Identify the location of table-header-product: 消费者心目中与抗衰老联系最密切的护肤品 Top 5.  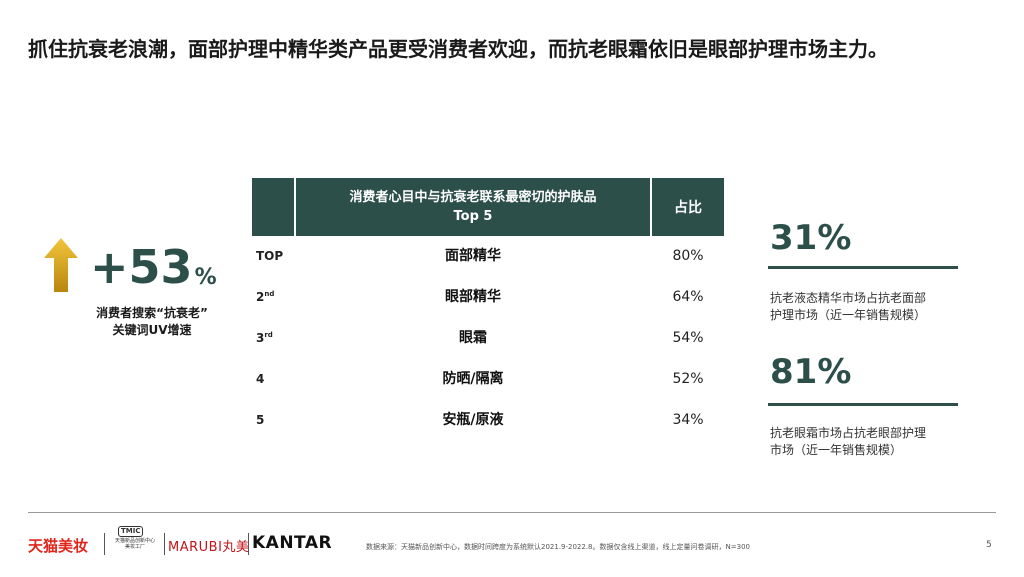
(473, 207).